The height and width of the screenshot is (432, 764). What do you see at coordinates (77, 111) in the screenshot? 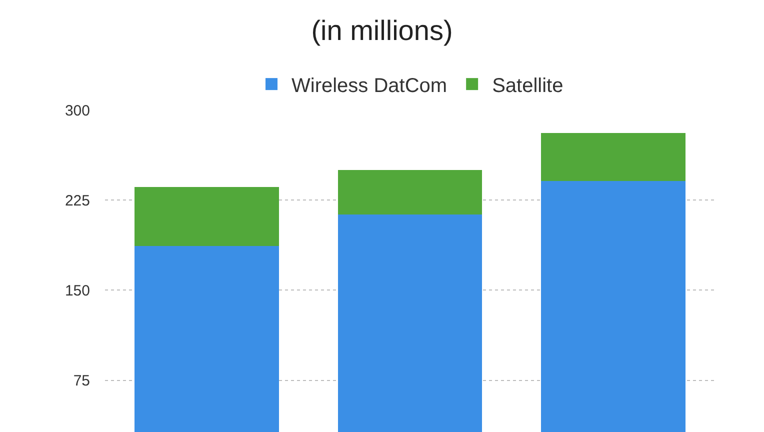
I see `y-tick-label: 300` at bounding box center [77, 111].